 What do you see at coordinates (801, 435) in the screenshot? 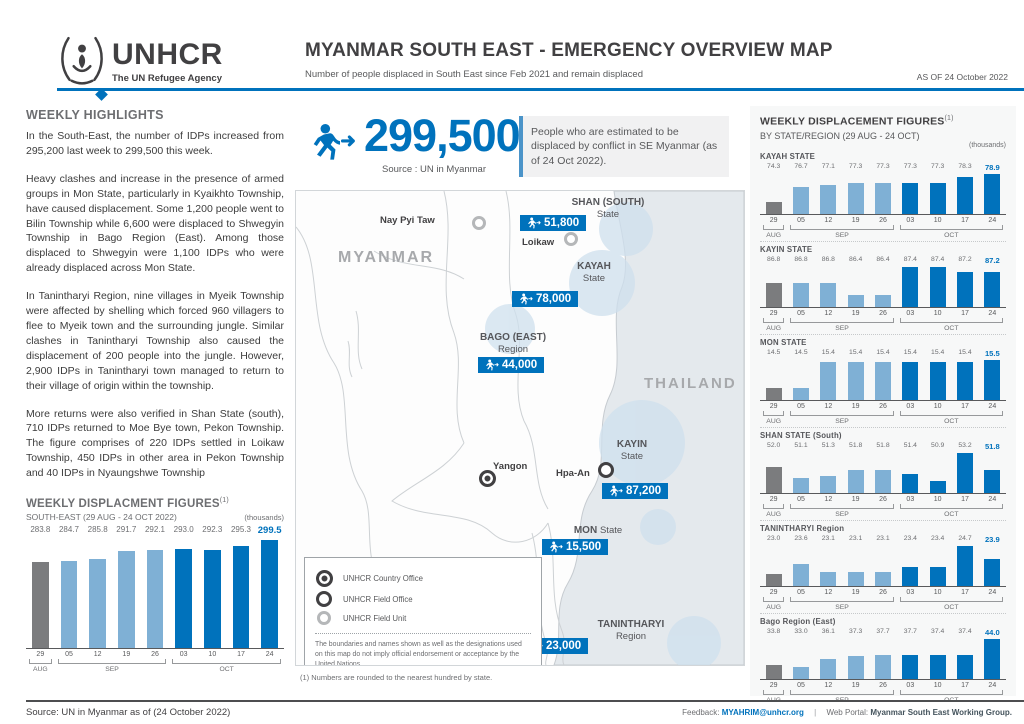
I see `state-chart-title: SHAN STATE (South)` at bounding box center [801, 435].